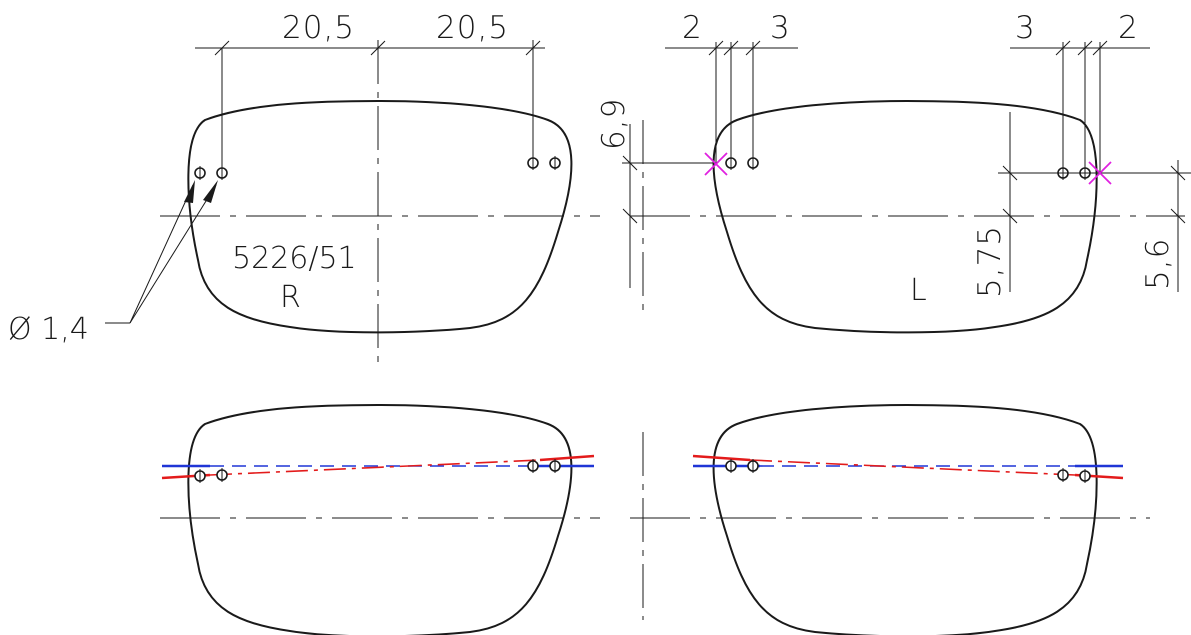  I want to click on dimension-3-2-right, so click(1080, 106).